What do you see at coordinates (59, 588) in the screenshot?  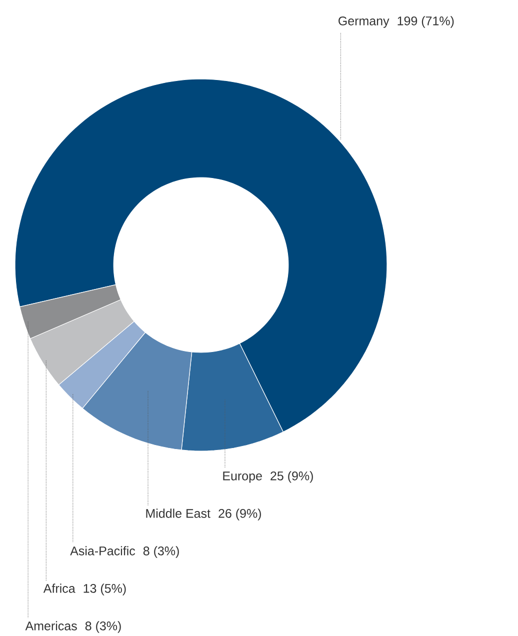 I see `slice-label: Africa` at bounding box center [59, 588].